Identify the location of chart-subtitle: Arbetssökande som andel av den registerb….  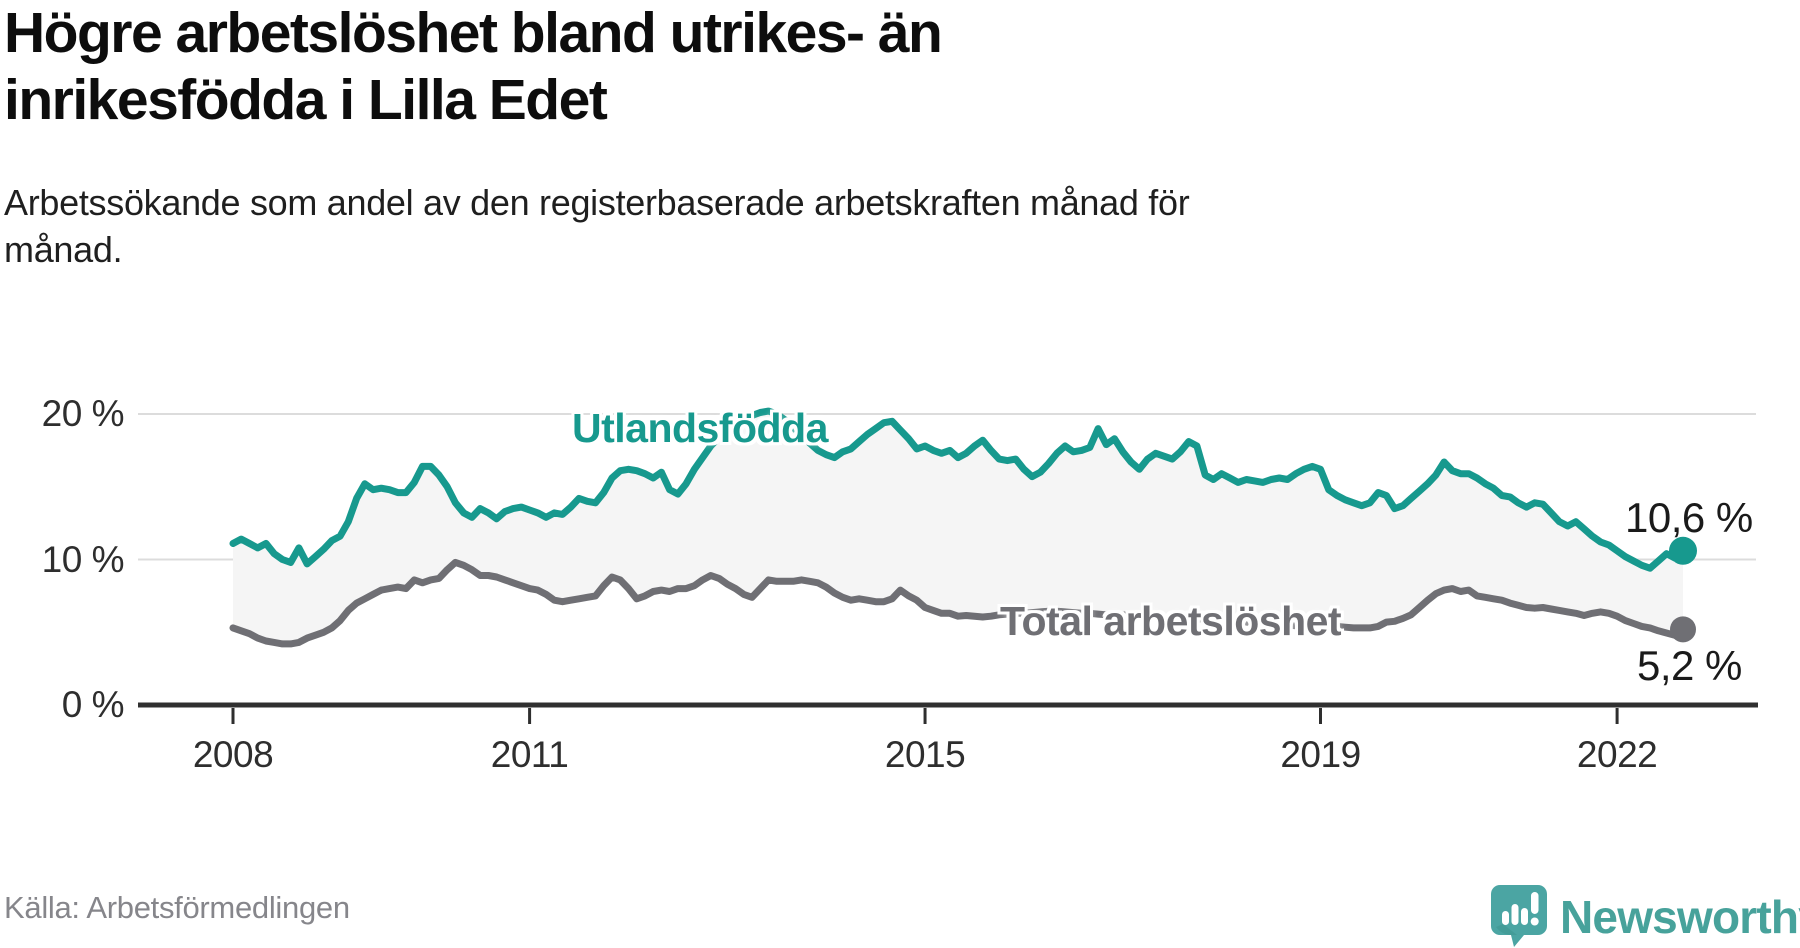
(754, 227).